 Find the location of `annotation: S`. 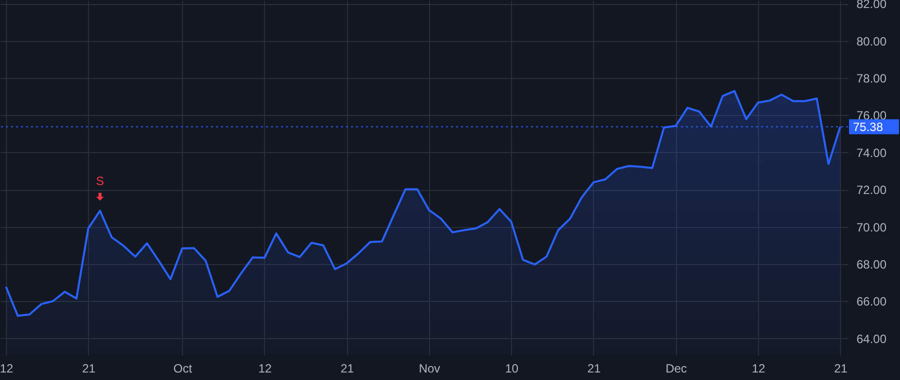

annotation: S is located at coordinates (100, 181).